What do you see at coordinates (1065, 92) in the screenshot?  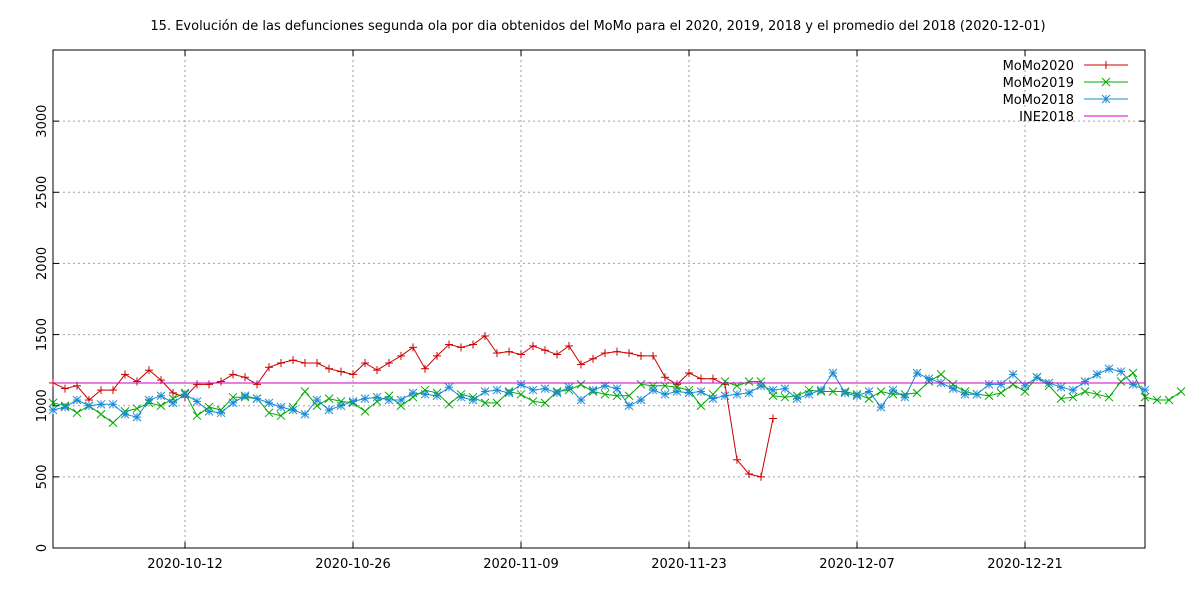 I see `legend: MoMo2020 MoMo2019 MoMo2018 INE2018` at bounding box center [1065, 92].